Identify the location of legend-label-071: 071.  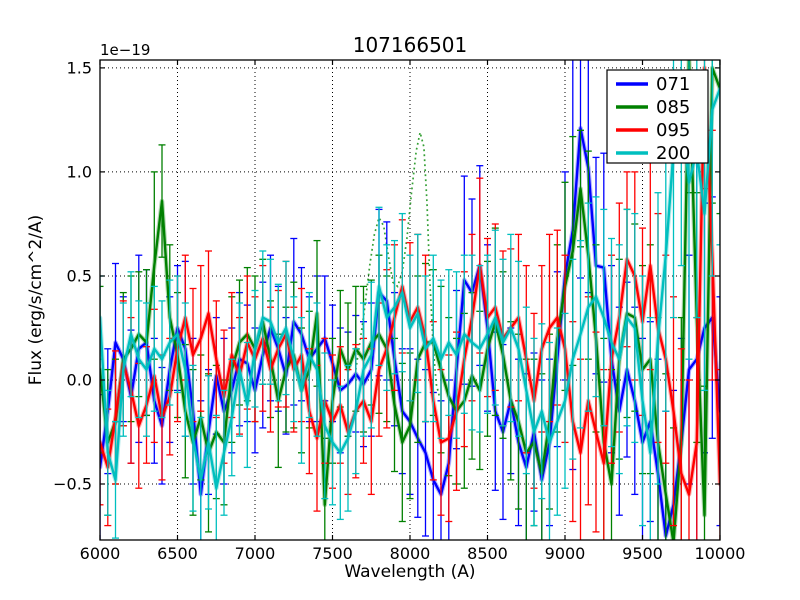
(673, 84).